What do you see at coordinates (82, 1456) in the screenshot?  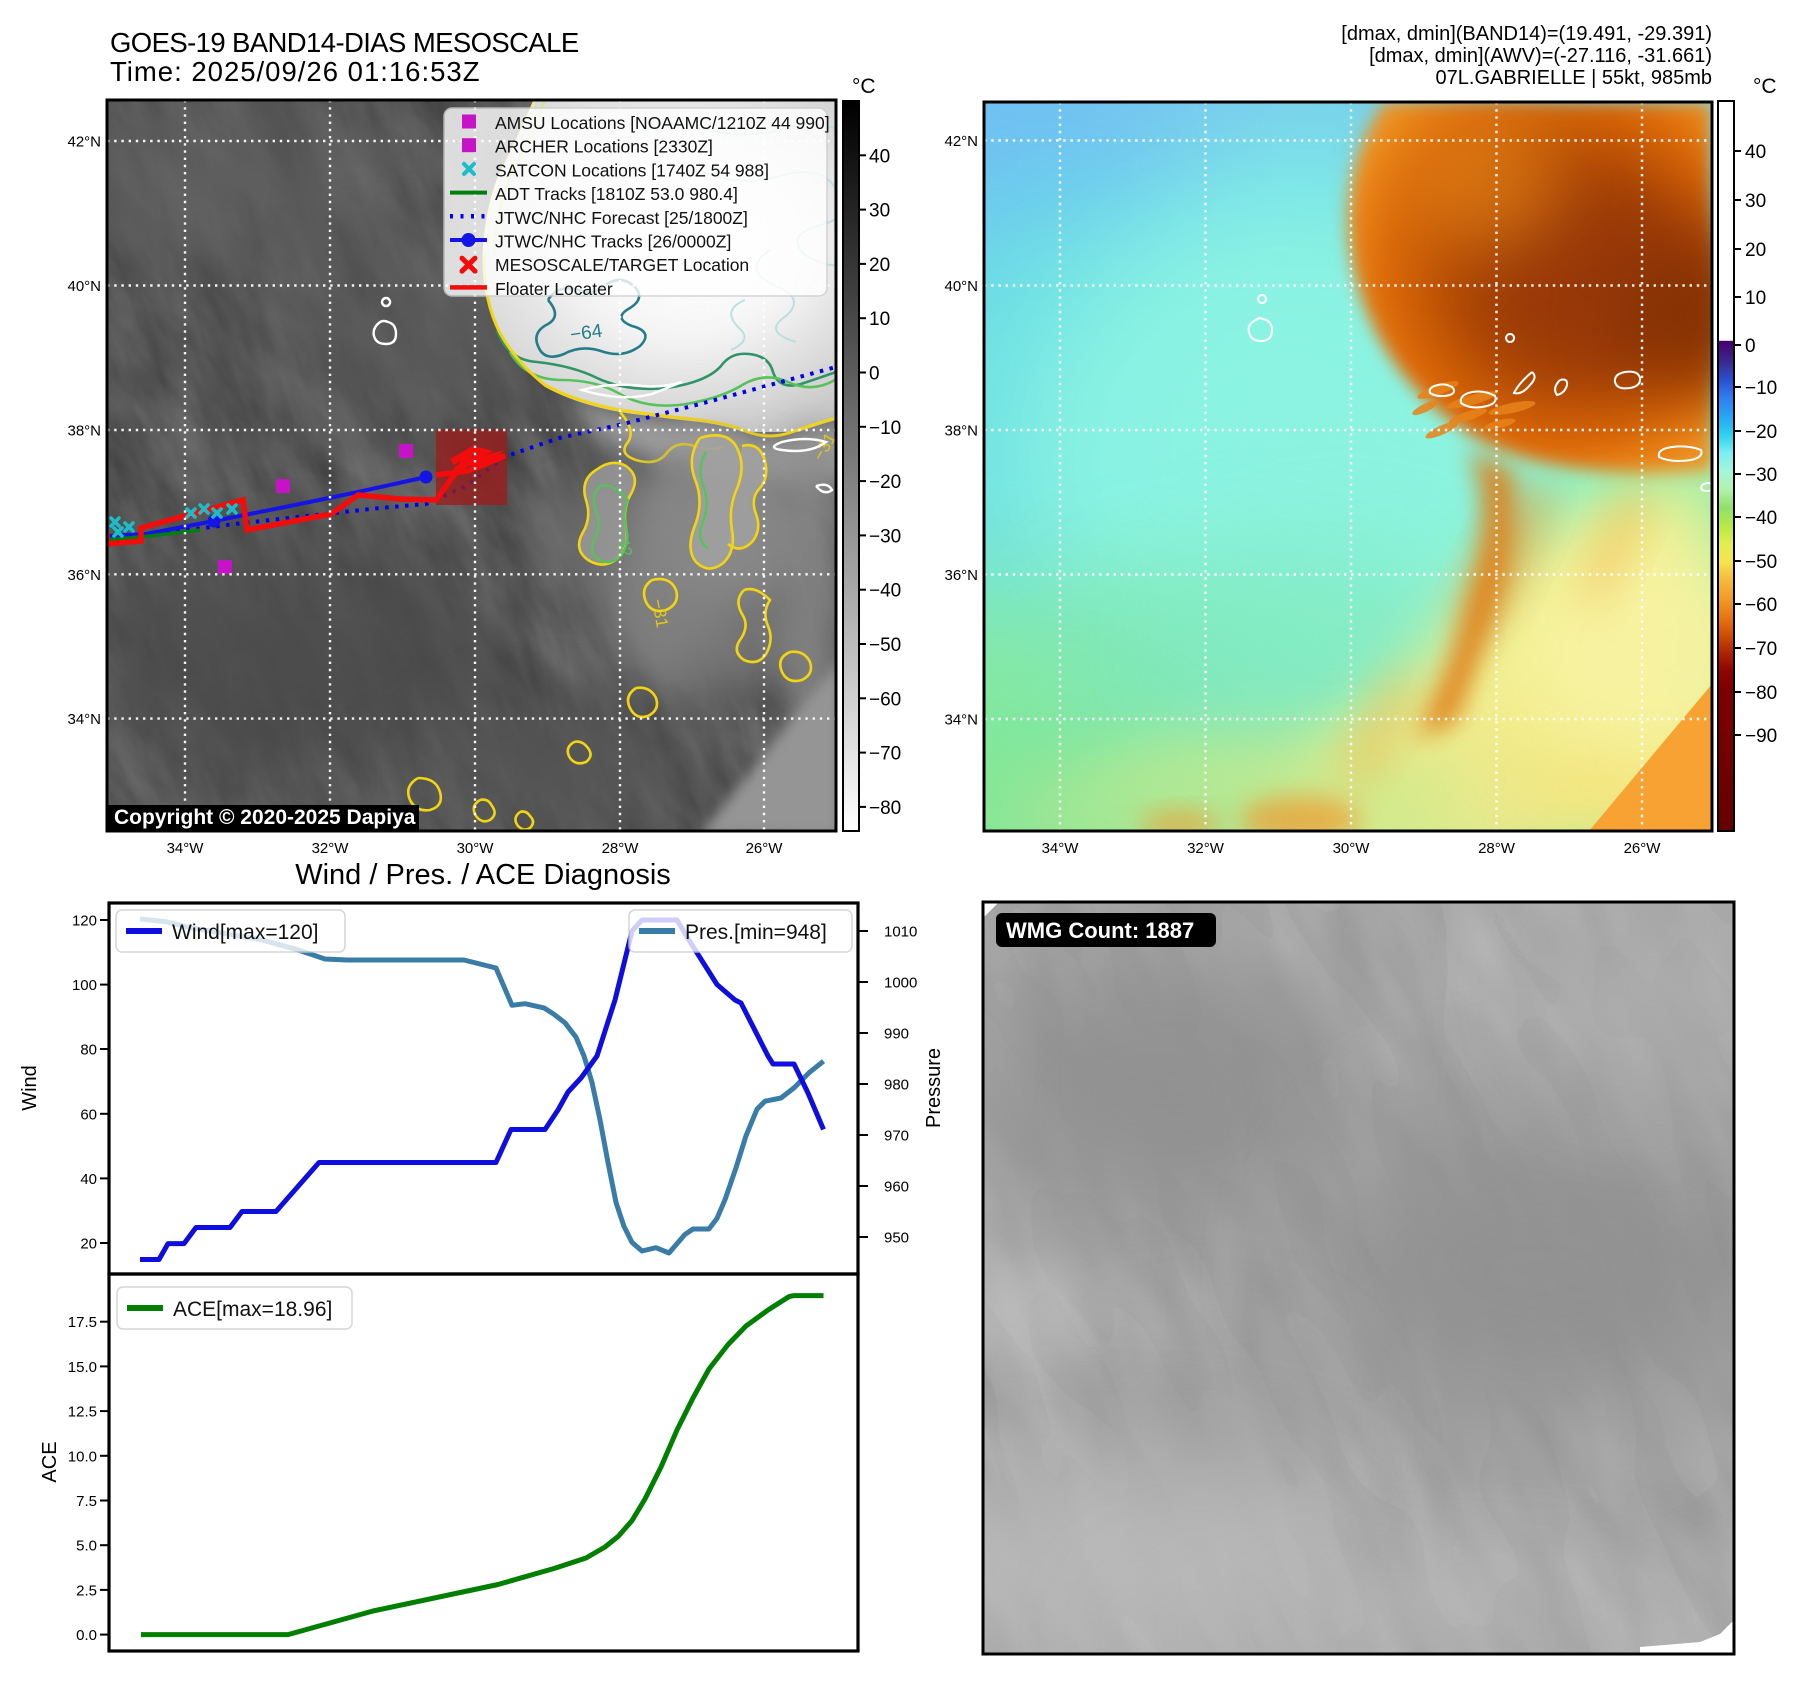 I see `svg-text: 10.0` at bounding box center [82, 1456].